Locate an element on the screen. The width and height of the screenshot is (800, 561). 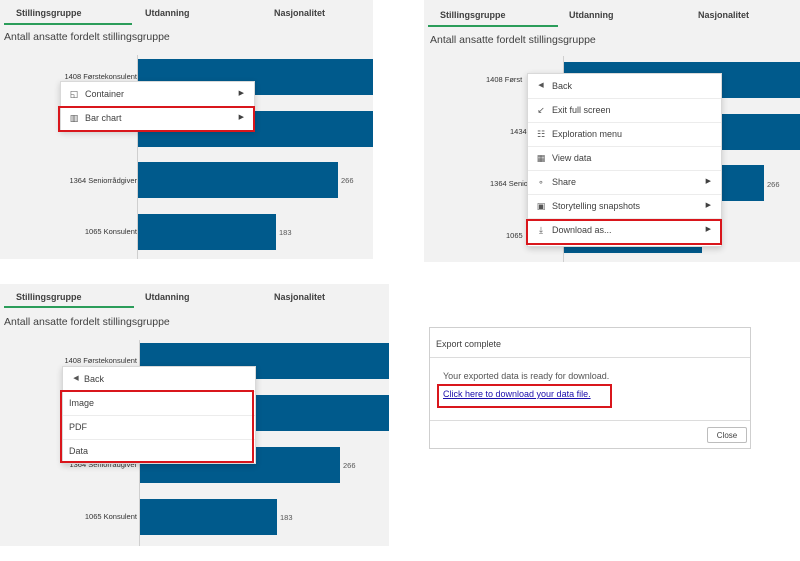
menu-item-pdf: PDF is located at coordinates (159, 427).